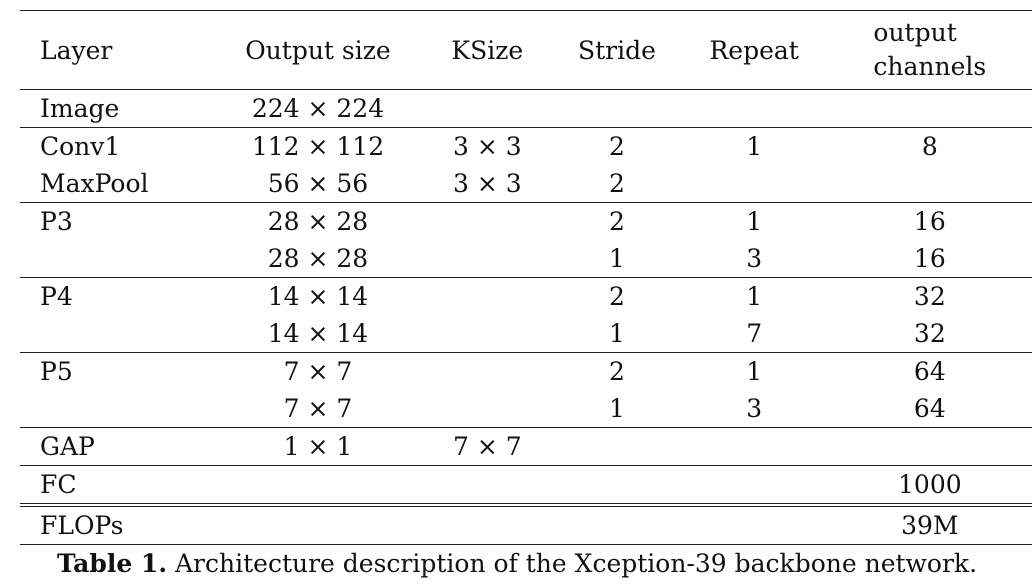 Image resolution: width=1036 pixels, height=584 pixels. Describe the element at coordinates (526, 184) in the screenshot. I see `table-row: MaxPool 56 × 56 3 × 3 2` at that location.